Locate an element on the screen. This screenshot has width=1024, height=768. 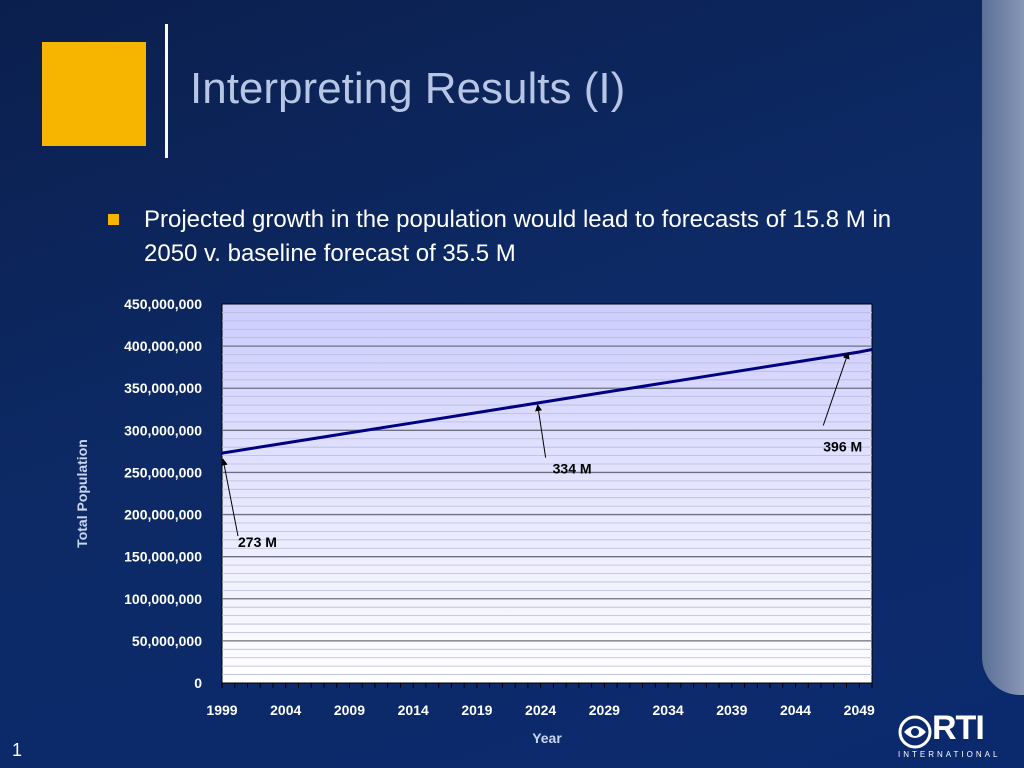
x-tick-label: 2024 is located at coordinates (540, 710).